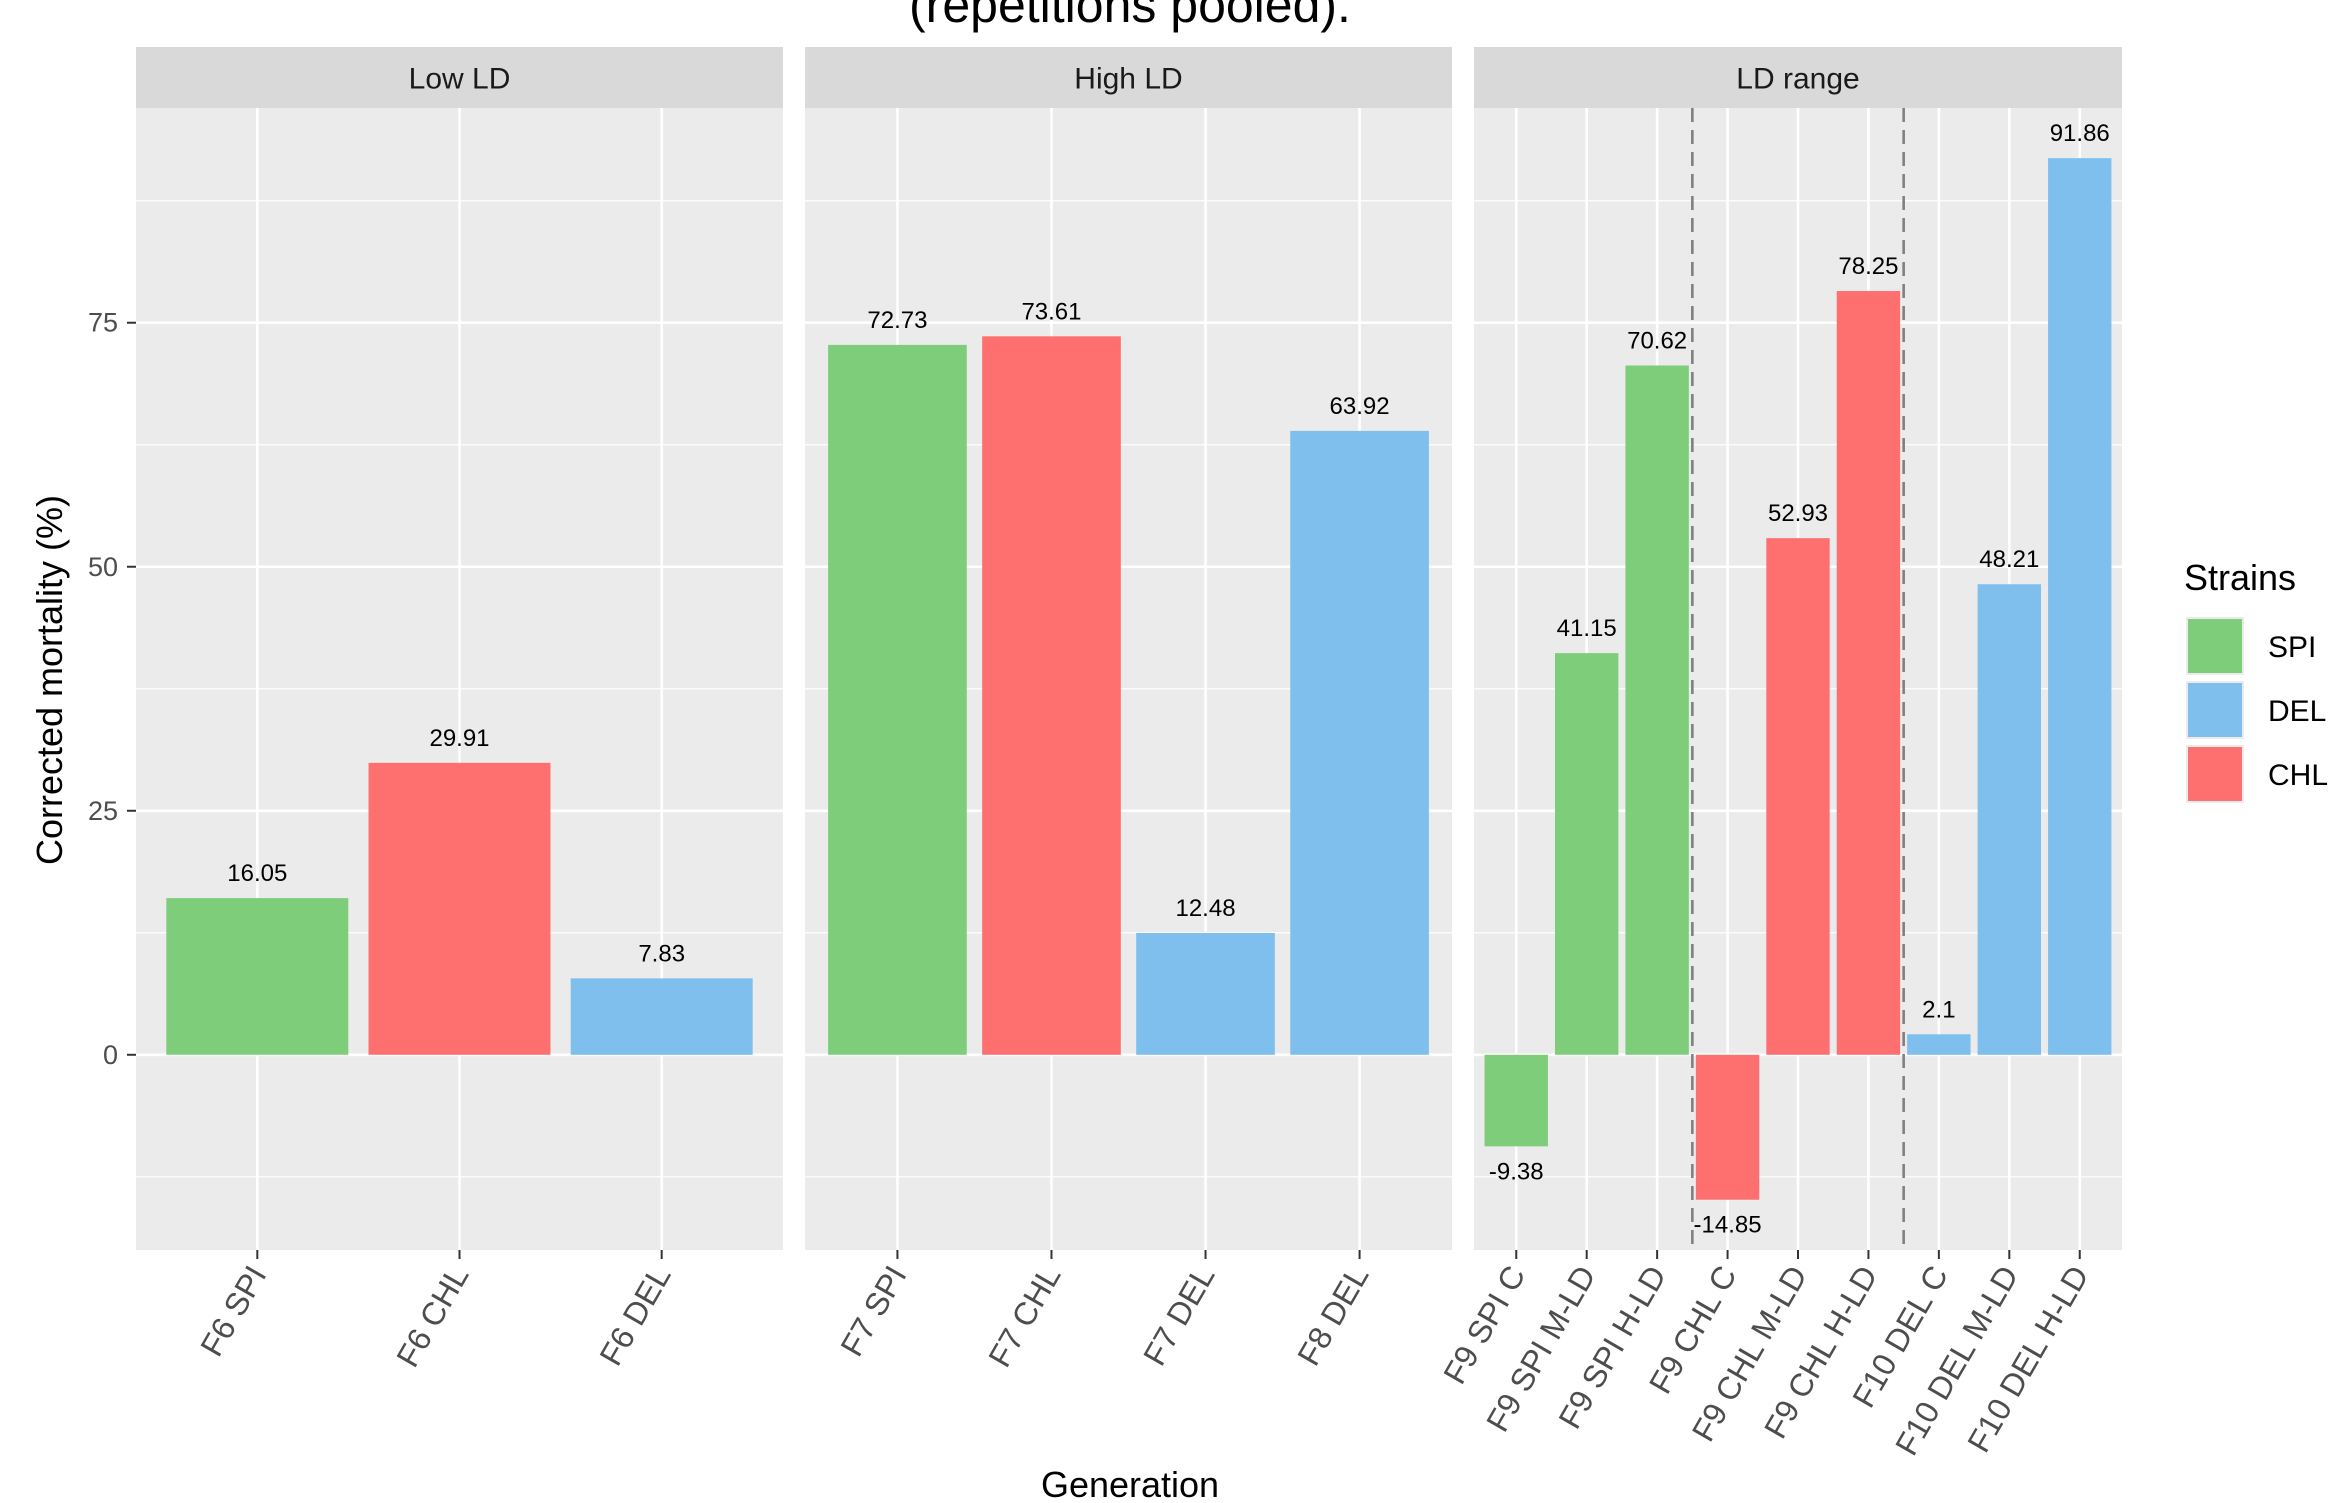 Image resolution: width=2329 pixels, height=1503 pixels. What do you see at coordinates (49, 680) in the screenshot?
I see `y-axis-title: Corrected mortality (%)` at bounding box center [49, 680].